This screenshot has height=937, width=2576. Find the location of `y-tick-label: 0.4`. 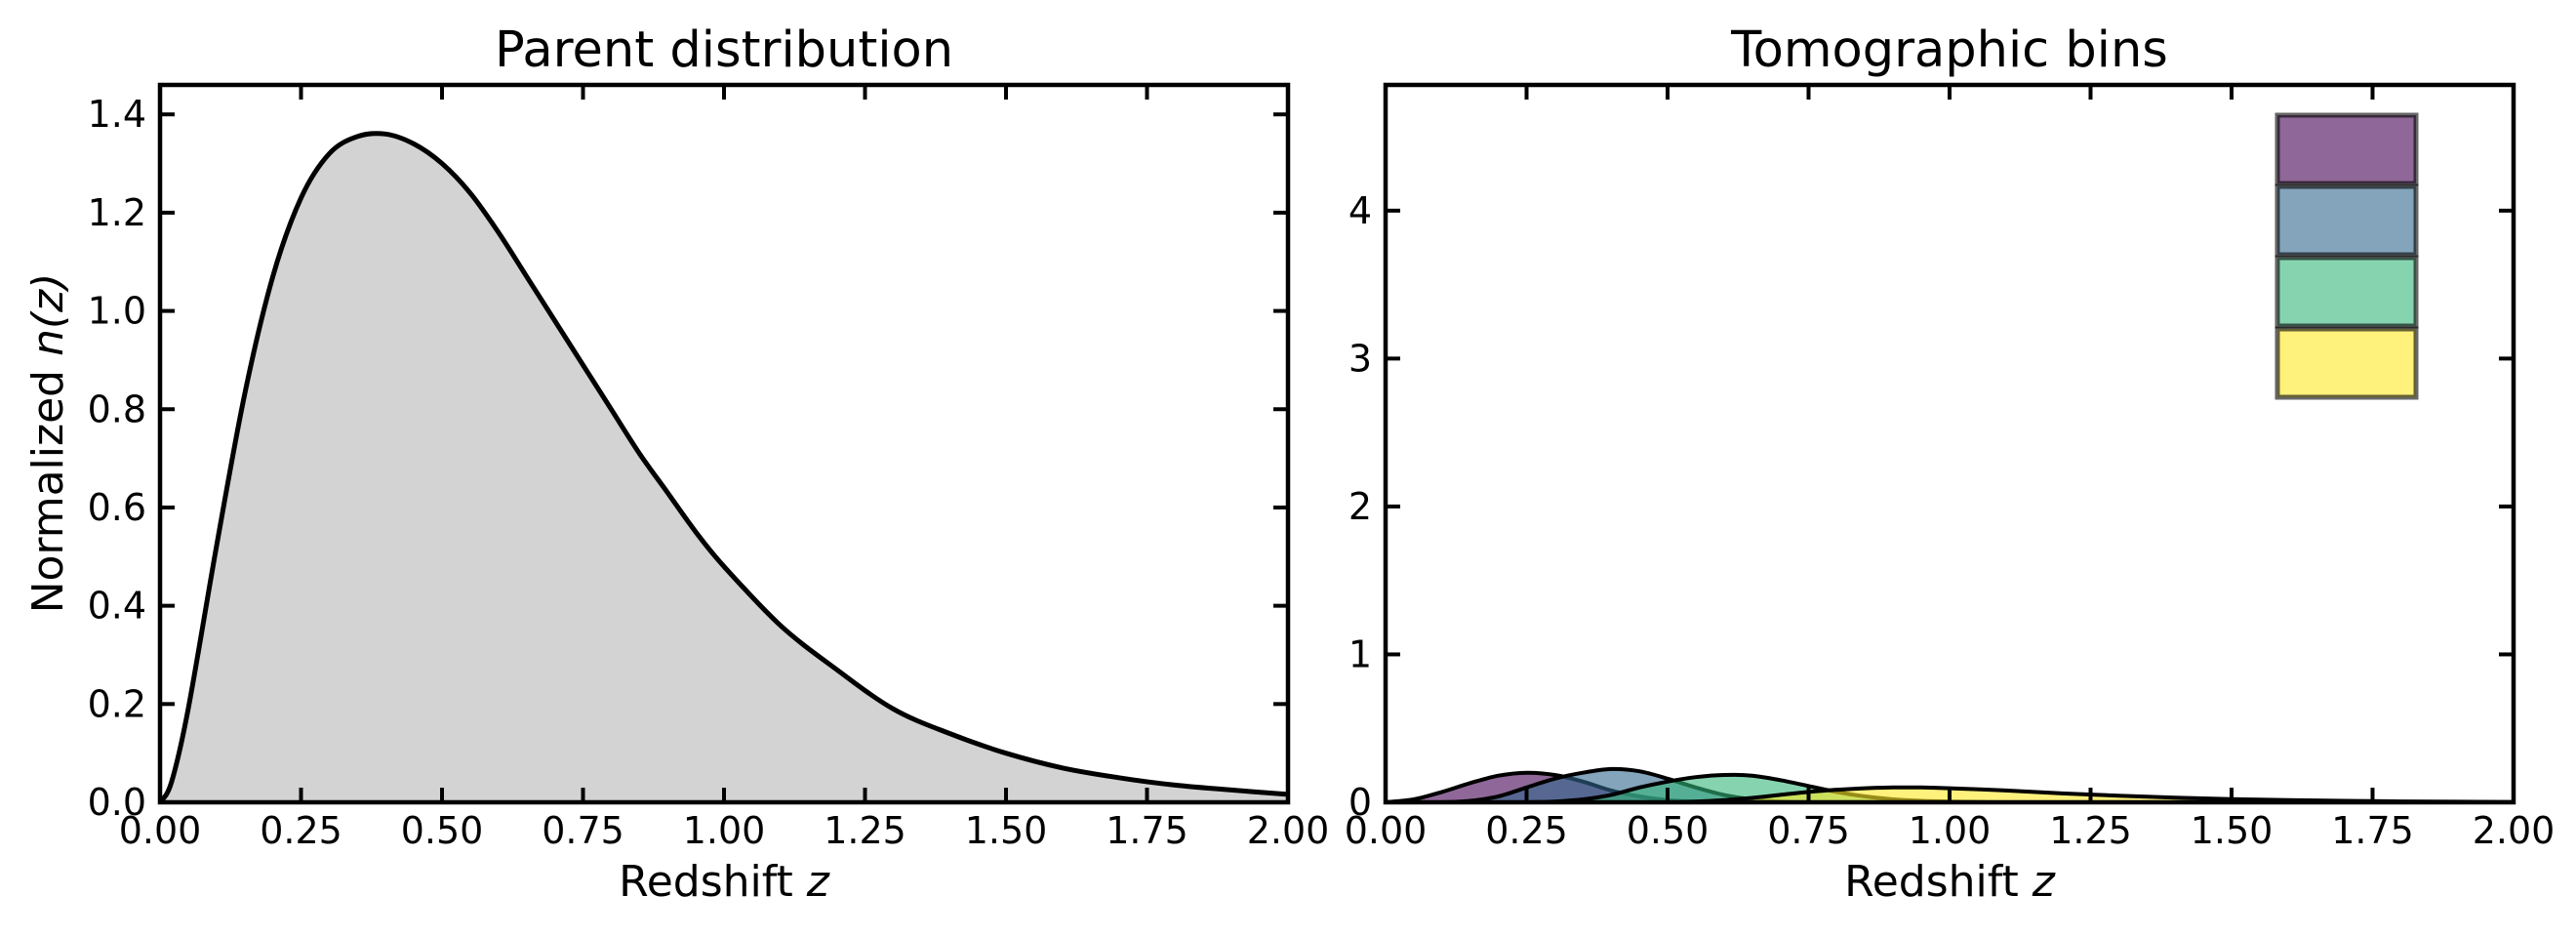

y-tick-label: 0.4 is located at coordinates (117, 606).